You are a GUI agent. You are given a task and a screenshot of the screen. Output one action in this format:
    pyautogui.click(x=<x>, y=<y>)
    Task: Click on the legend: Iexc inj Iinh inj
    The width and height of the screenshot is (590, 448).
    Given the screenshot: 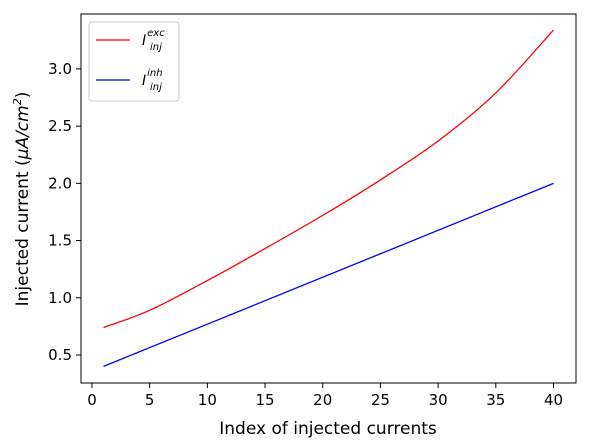 What is the action you would take?
    pyautogui.click(x=134, y=61)
    